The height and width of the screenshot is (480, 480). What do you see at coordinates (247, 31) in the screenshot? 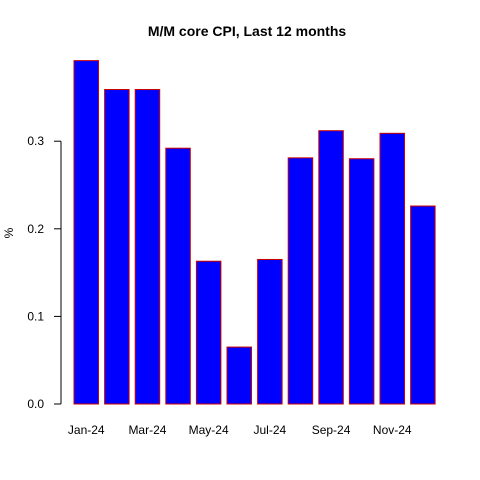
I see `chart-title: M/M core CPI, Last 12 months` at bounding box center [247, 31].